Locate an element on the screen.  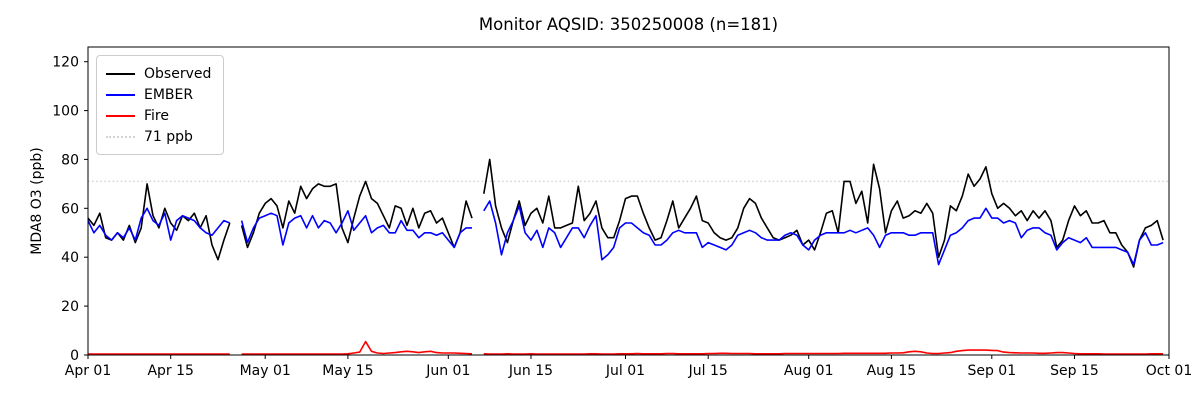
y-tick-label: 20 is located at coordinates (70, 307).